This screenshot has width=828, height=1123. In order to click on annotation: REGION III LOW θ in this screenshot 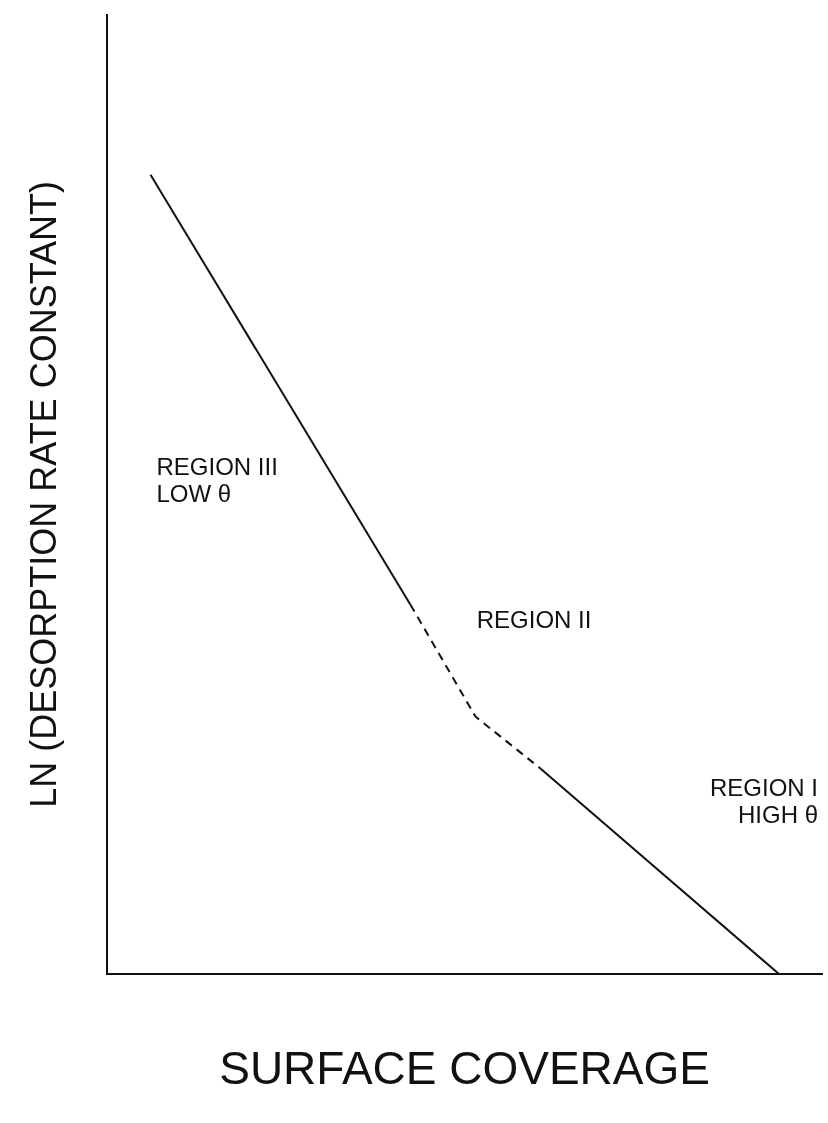, I will do `click(217, 479)`.